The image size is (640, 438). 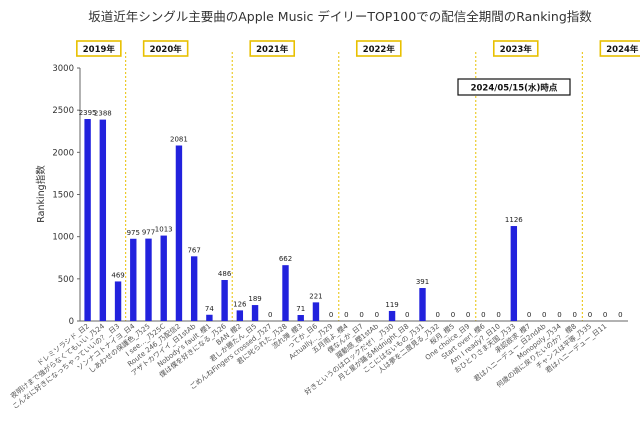 I want to click on annotation-text: 2024/05/15(水)時点, so click(x=514, y=88).